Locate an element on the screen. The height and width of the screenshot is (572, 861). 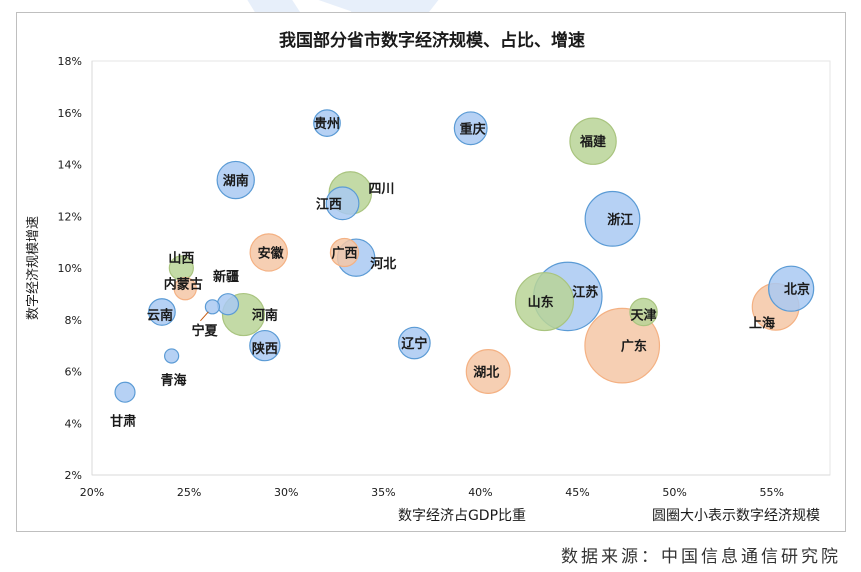
bubble-福建 is located at coordinates (593, 141).